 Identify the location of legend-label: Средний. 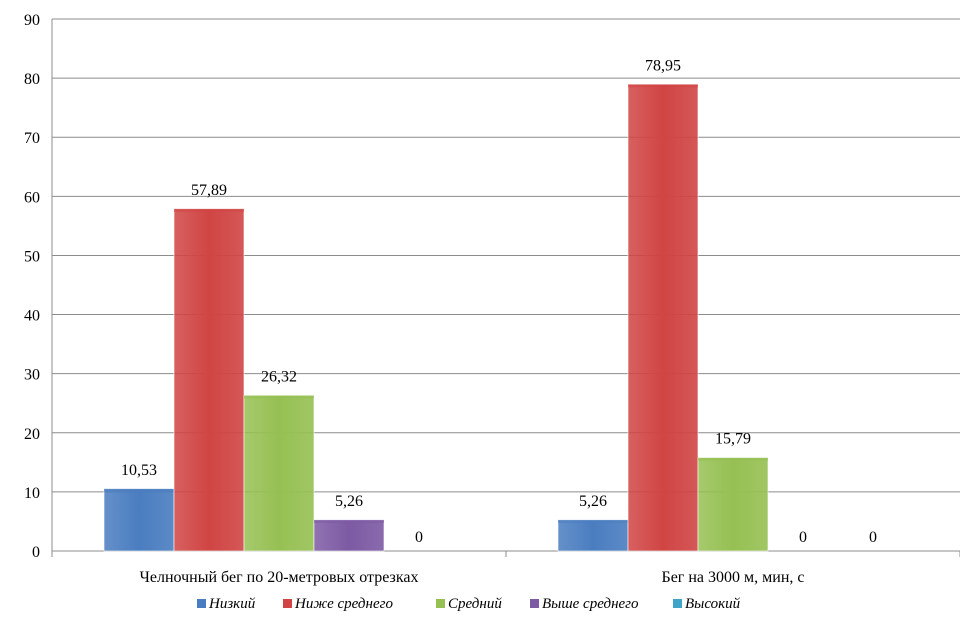
(475, 604).